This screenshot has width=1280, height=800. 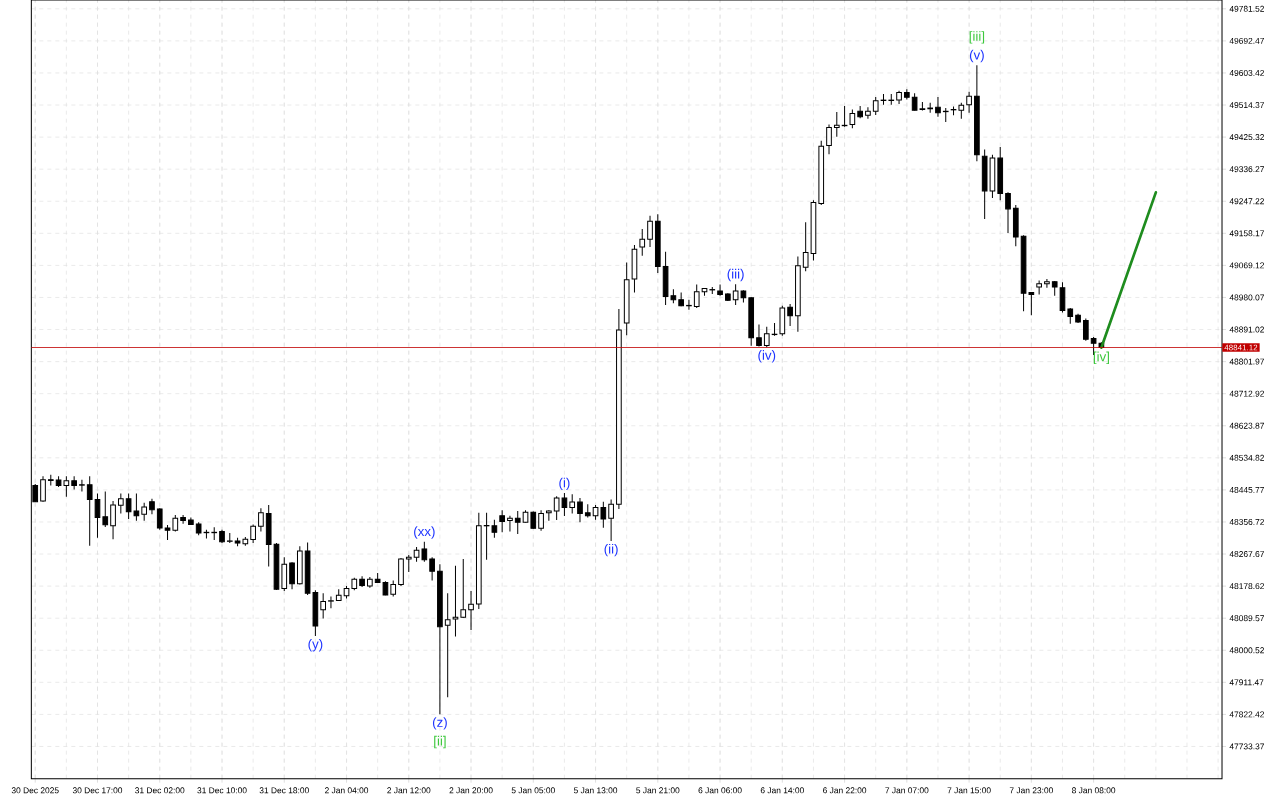 I want to click on y-tick-label: 48178.62, so click(x=1246, y=586).